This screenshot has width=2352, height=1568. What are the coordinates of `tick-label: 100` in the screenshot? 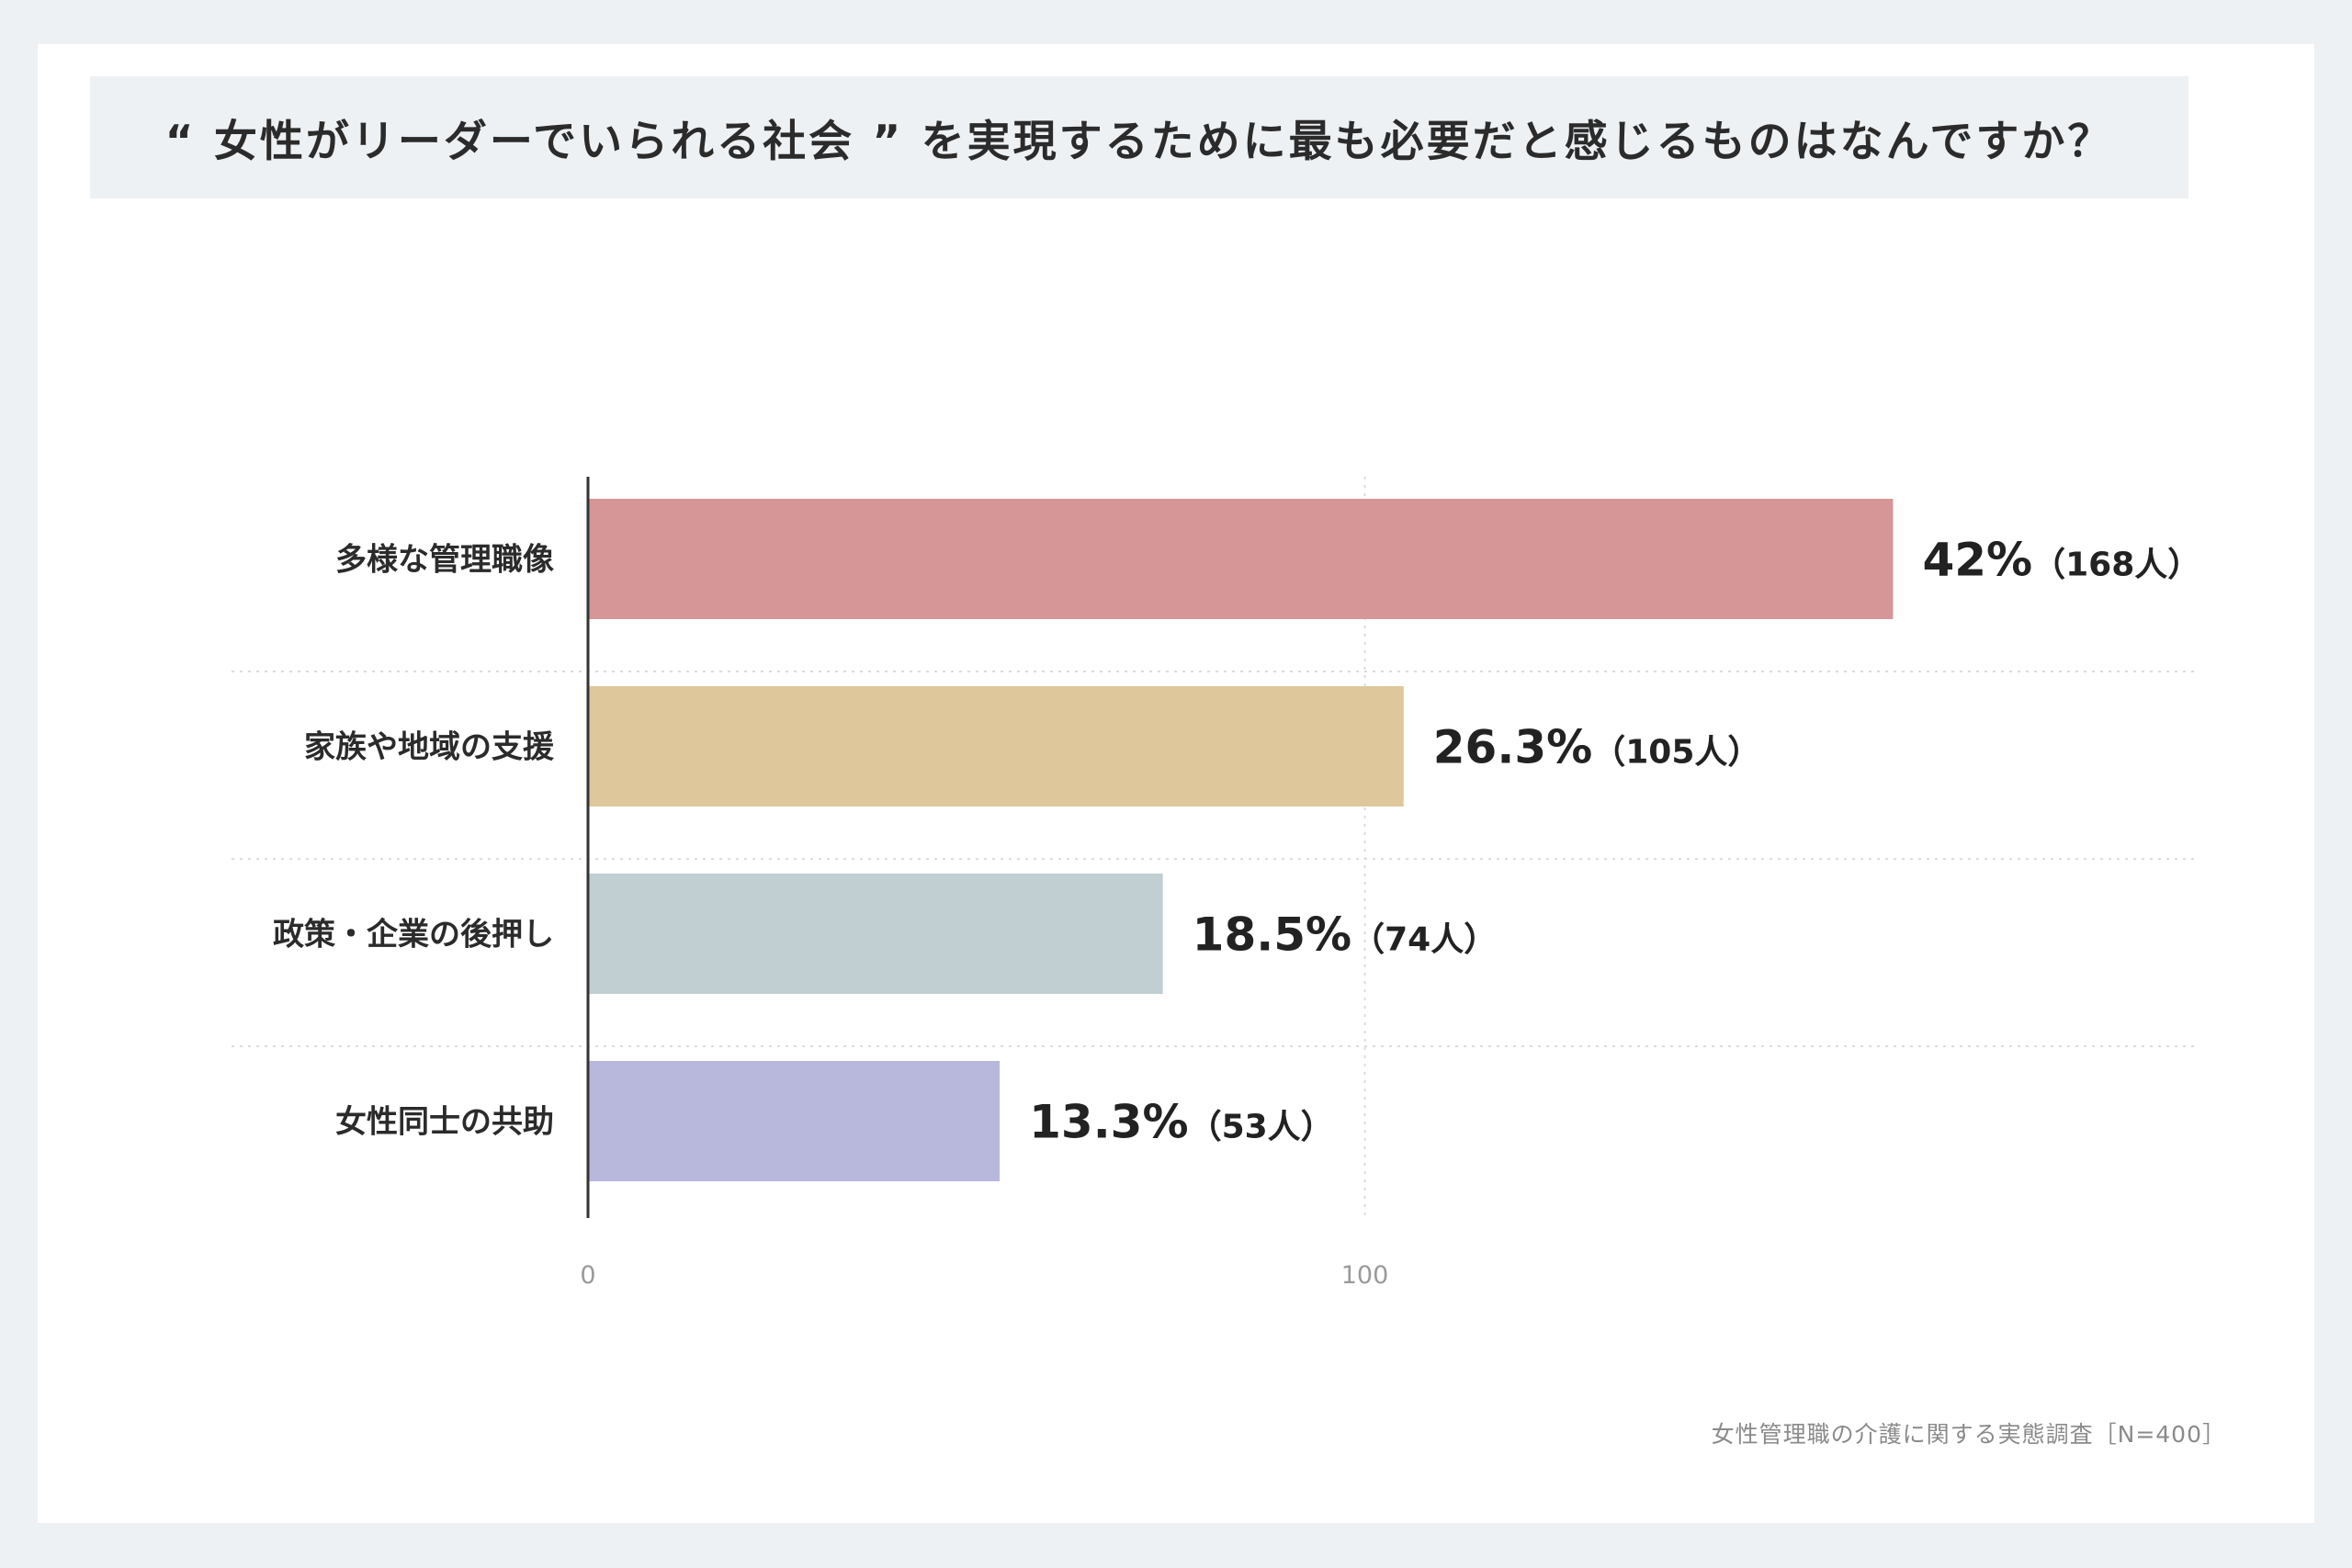 It's located at (1365, 1276).